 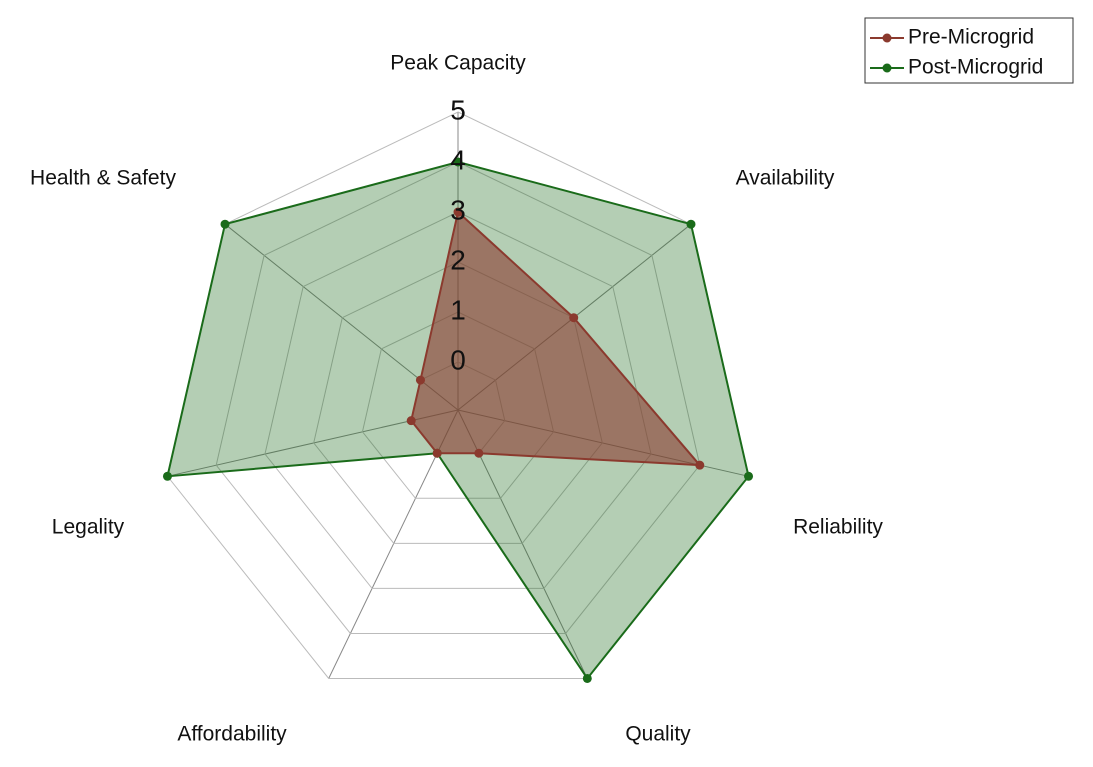 I want to click on category-label: Quality, so click(x=658, y=734).